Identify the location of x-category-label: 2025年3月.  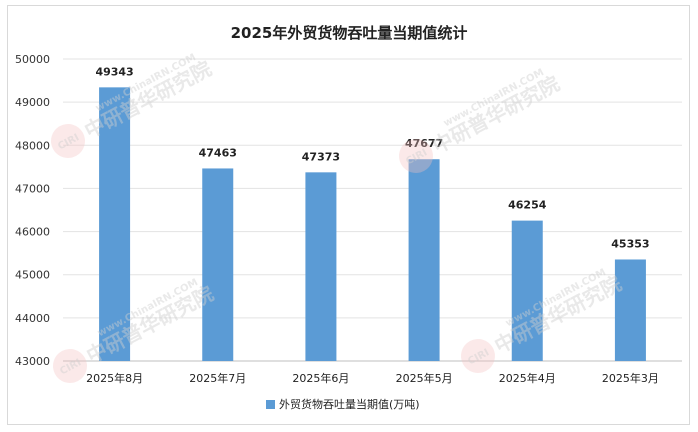
(630, 378).